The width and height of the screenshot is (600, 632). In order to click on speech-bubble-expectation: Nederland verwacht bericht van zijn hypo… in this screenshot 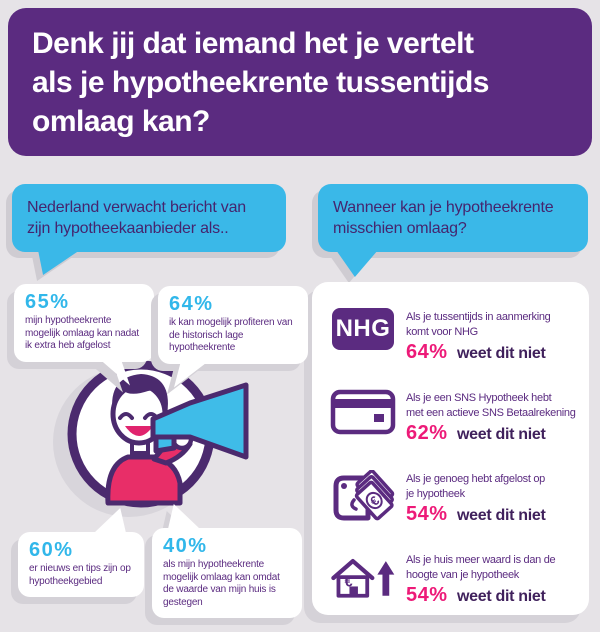, I will do `click(149, 218)`.